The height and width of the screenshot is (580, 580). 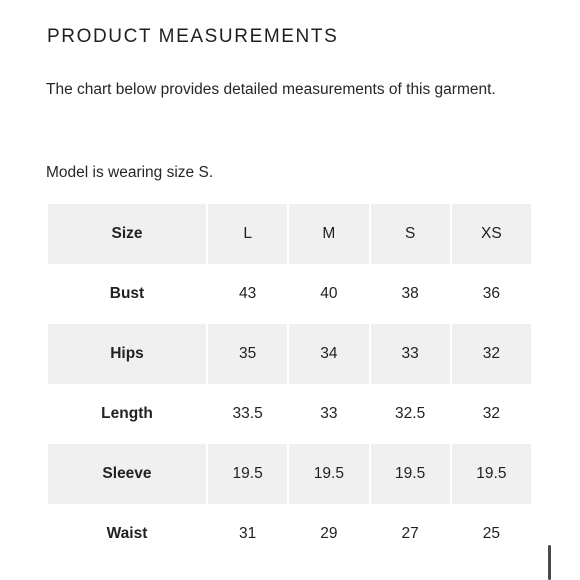 I want to click on table-row-waist: Waist 31 29 27 25, so click(x=289, y=534).